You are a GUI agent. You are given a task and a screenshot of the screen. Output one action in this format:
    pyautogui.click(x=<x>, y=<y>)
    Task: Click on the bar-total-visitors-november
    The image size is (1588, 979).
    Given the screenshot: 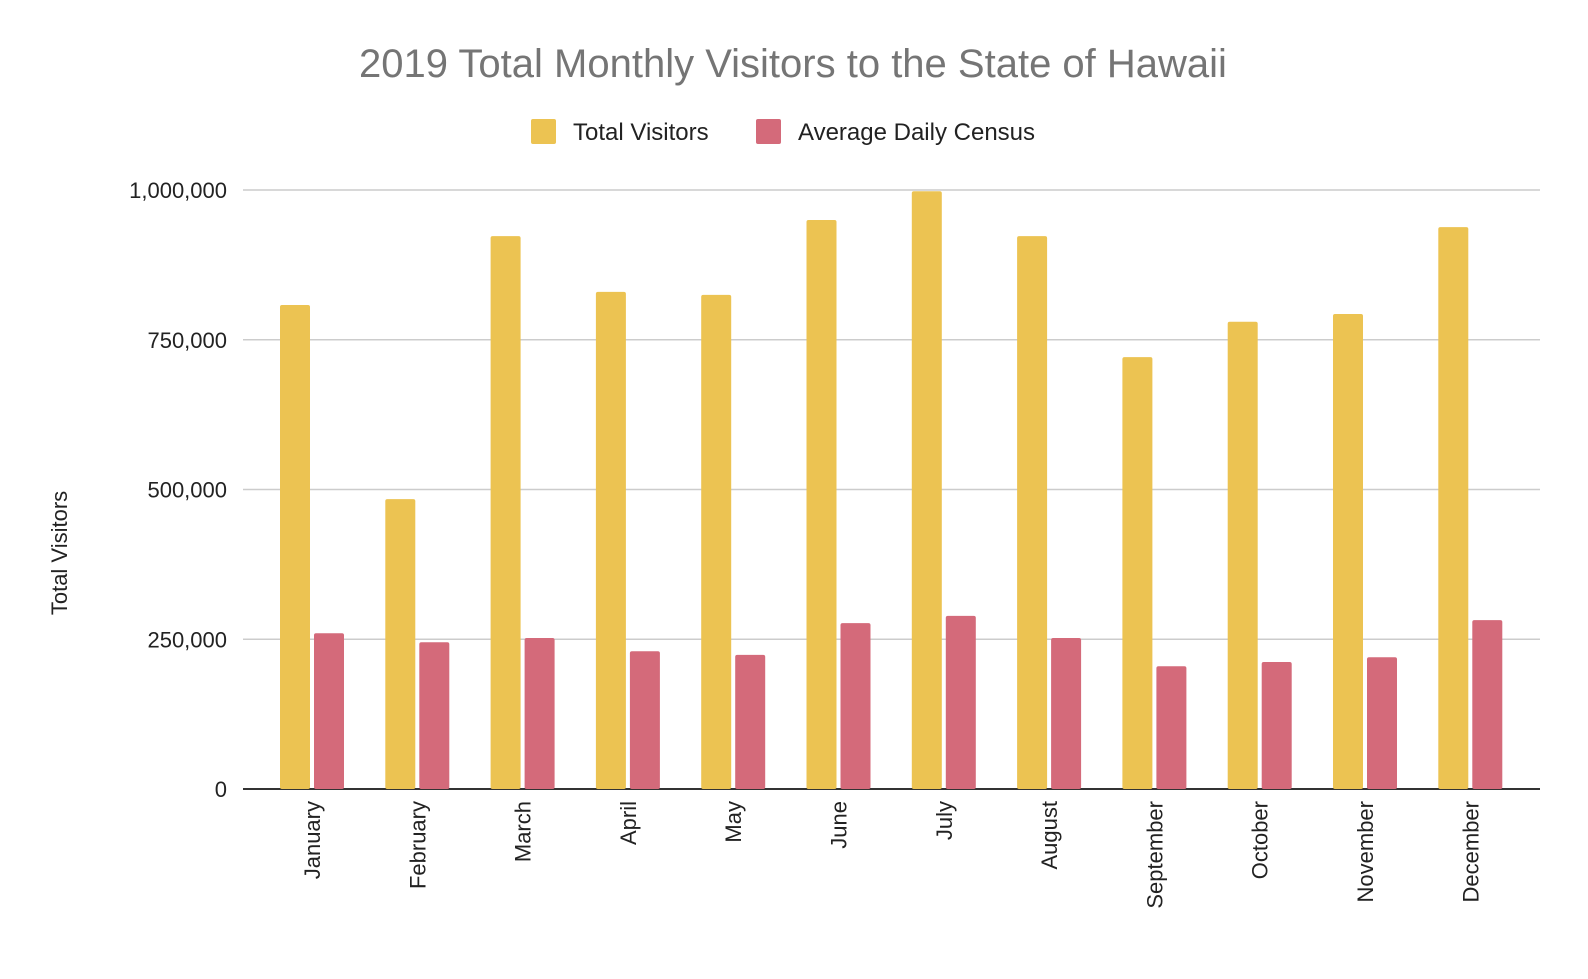 What is the action you would take?
    pyautogui.click(x=1348, y=551)
    